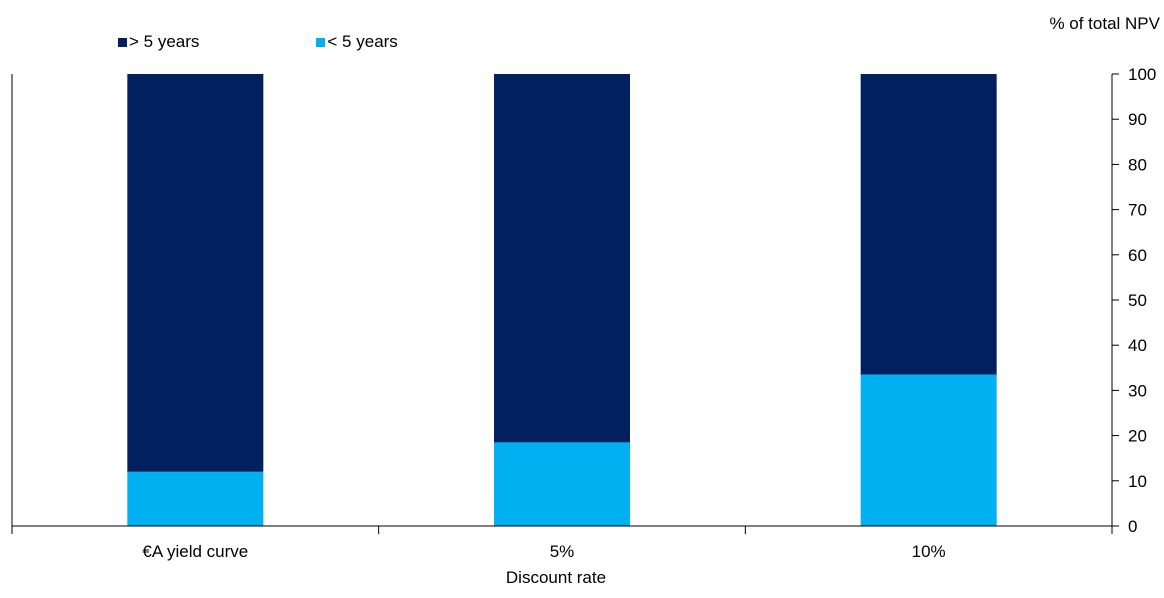 This screenshot has height=598, width=1164. Describe the element at coordinates (556, 577) in the screenshot. I see `x-axis-title: Discount rate` at that location.